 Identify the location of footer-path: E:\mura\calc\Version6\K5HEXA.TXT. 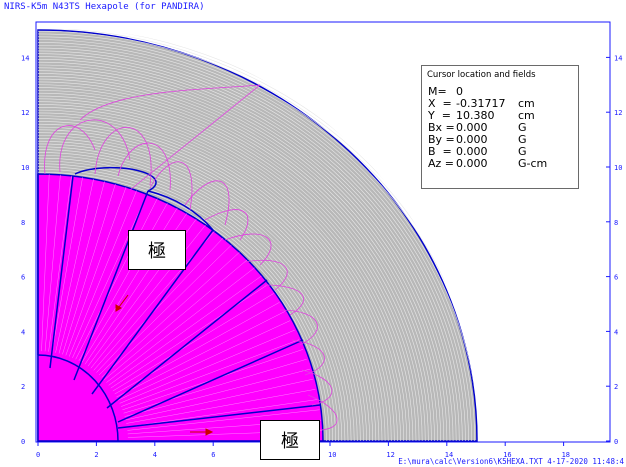
(470, 461).